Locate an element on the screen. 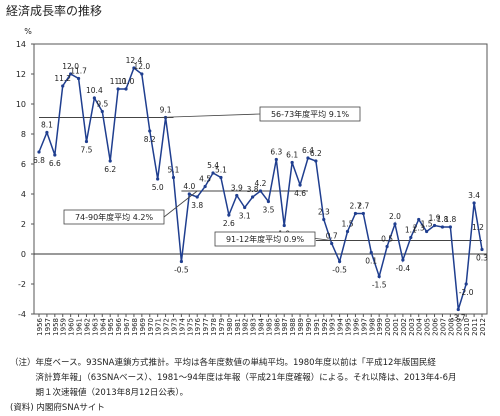 Image resolution: width=500 pixels, height=416 pixels. average-label: 91-12年度平均 0.9% is located at coordinates (265, 239).